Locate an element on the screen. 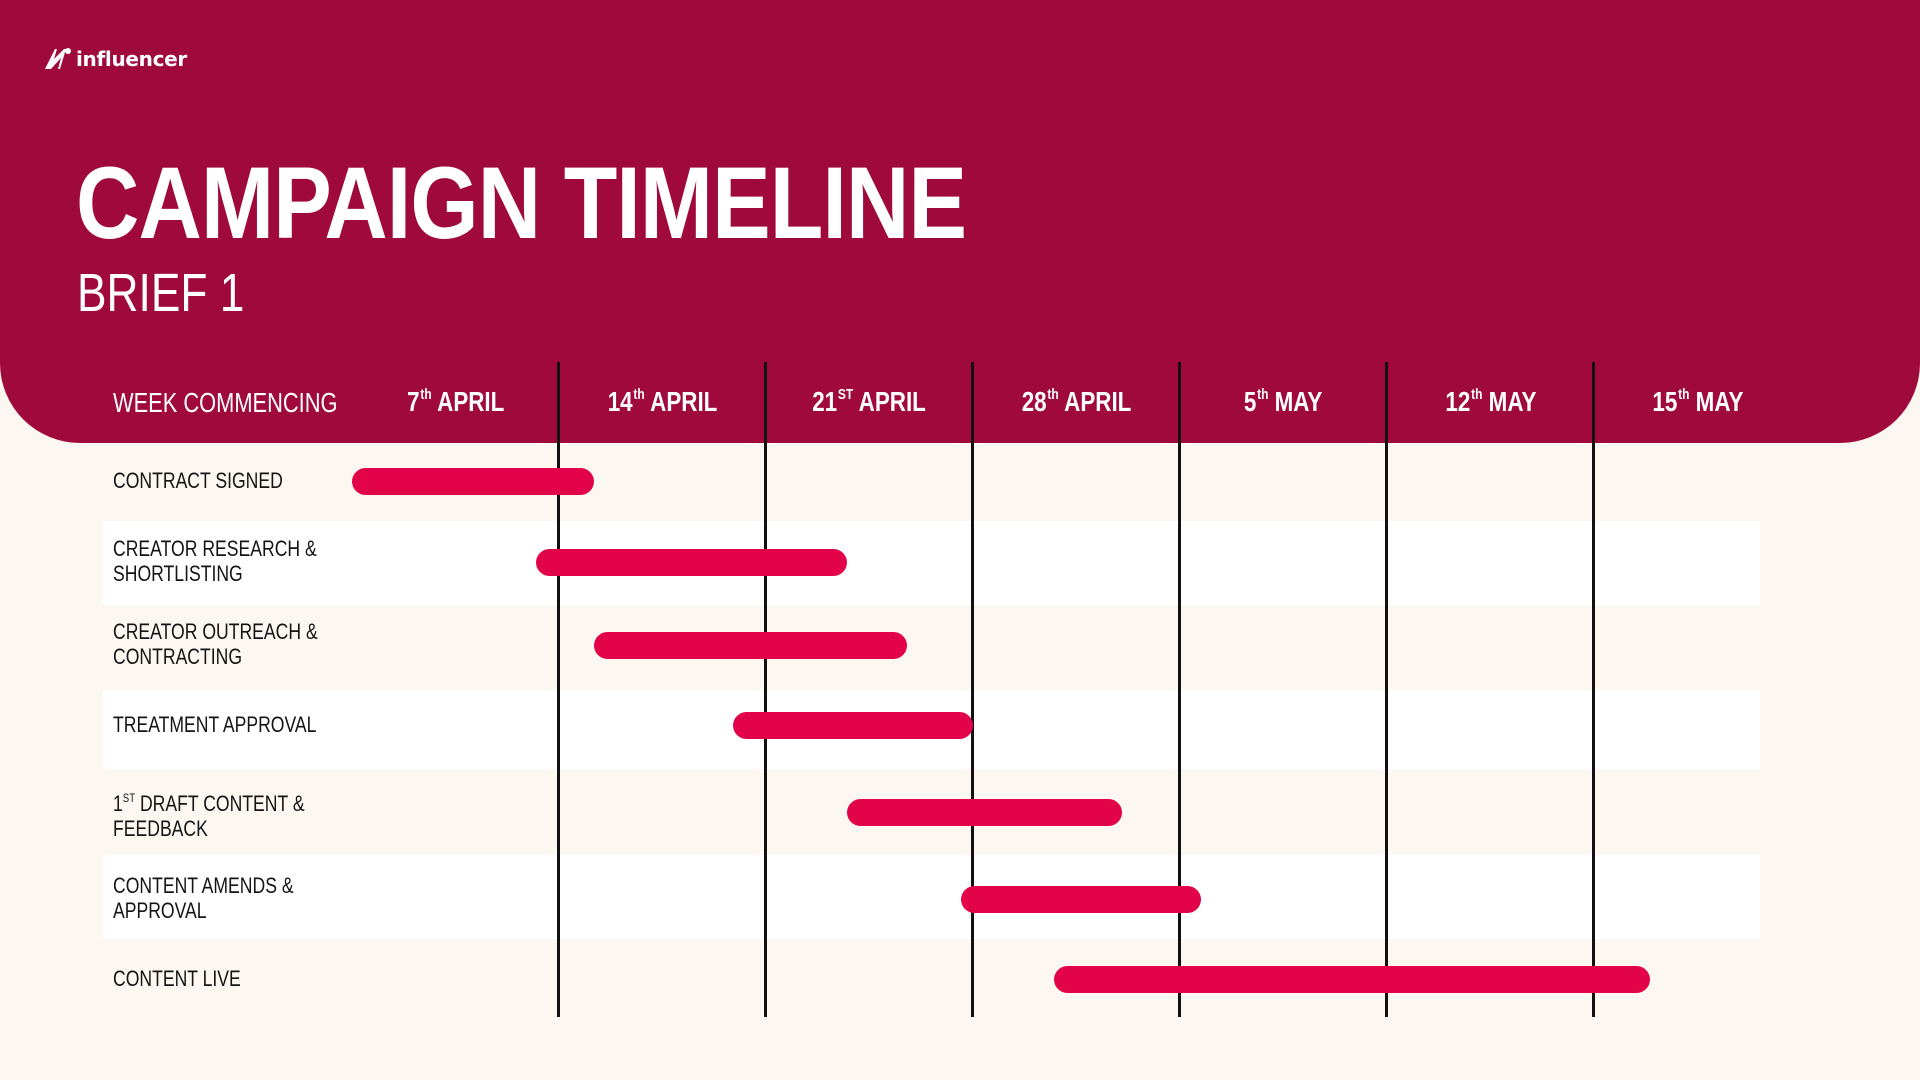 This screenshot has height=1080, width=1920. page-title: CAMPAIGN TIMELINE is located at coordinates (521, 203).